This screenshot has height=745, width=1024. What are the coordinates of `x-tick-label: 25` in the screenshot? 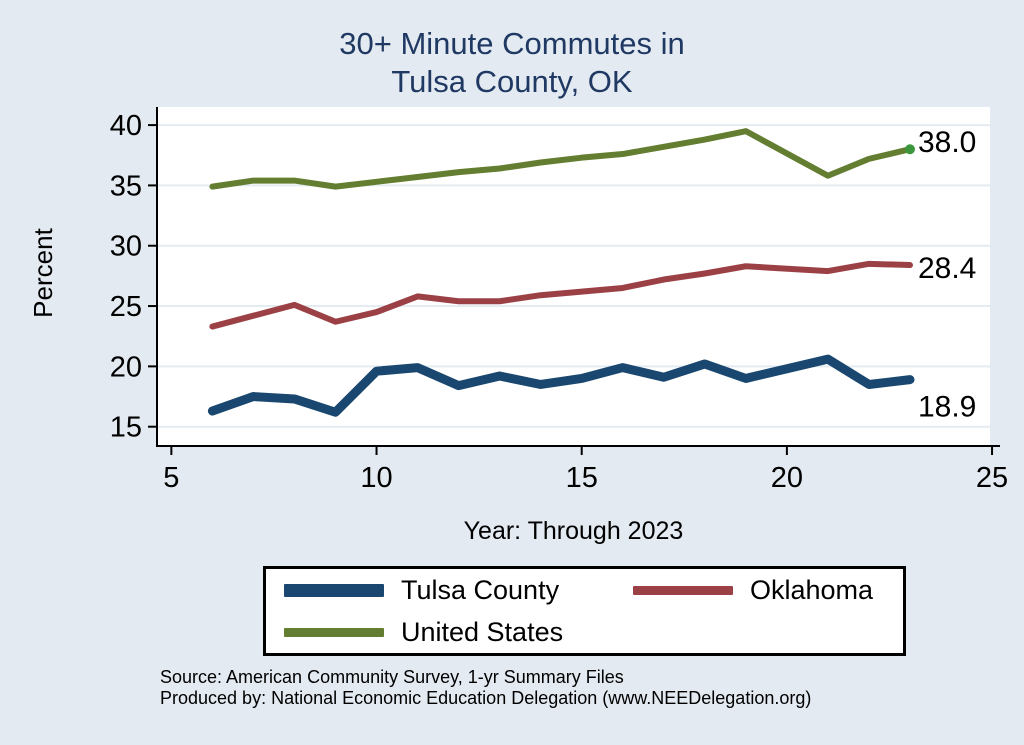 It's located at (992, 478).